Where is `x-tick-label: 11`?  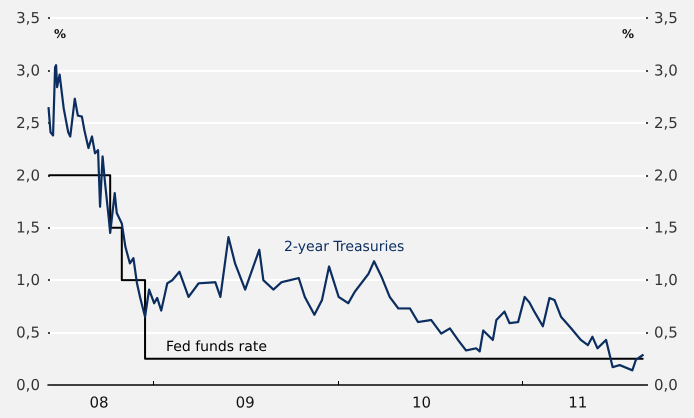
x-tick-label: 11 is located at coordinates (578, 403).